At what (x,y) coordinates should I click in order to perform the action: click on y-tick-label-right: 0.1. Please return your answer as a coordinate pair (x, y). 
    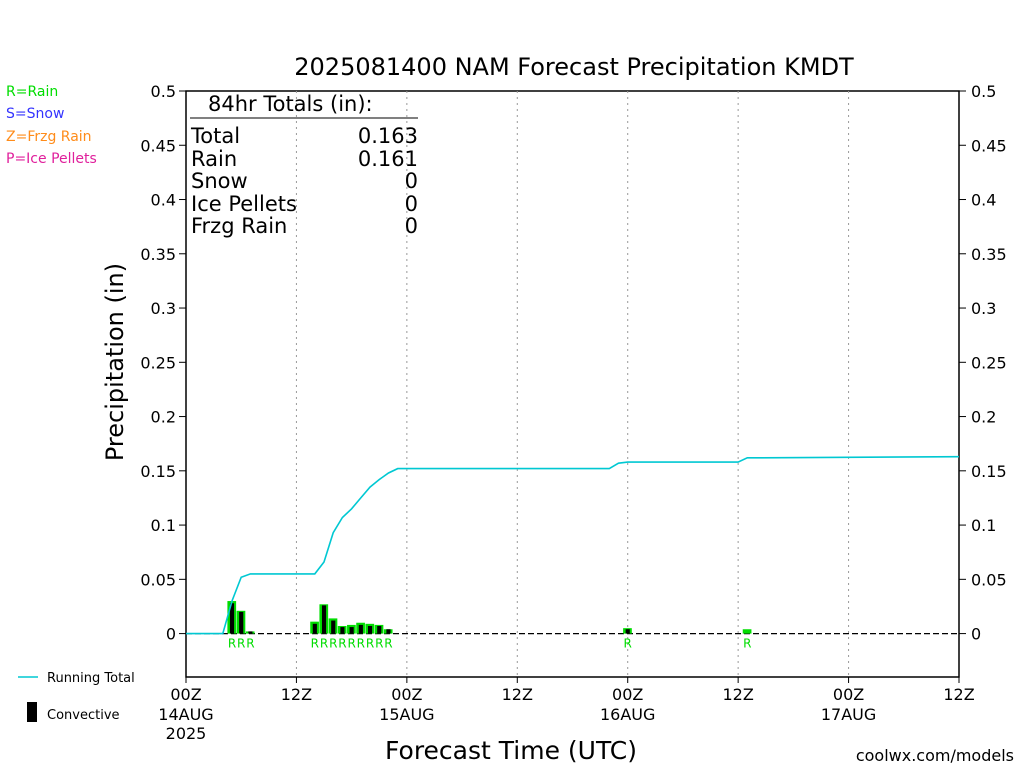
    Looking at the image, I should click on (983, 525).